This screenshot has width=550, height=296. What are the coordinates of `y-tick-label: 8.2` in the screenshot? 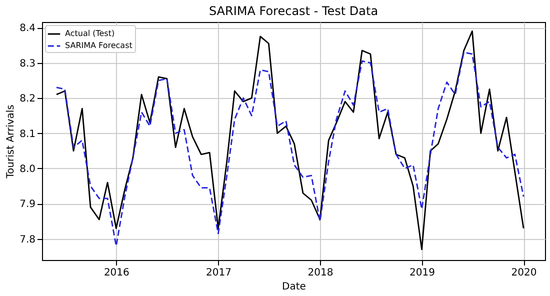 It's located at (28, 99).